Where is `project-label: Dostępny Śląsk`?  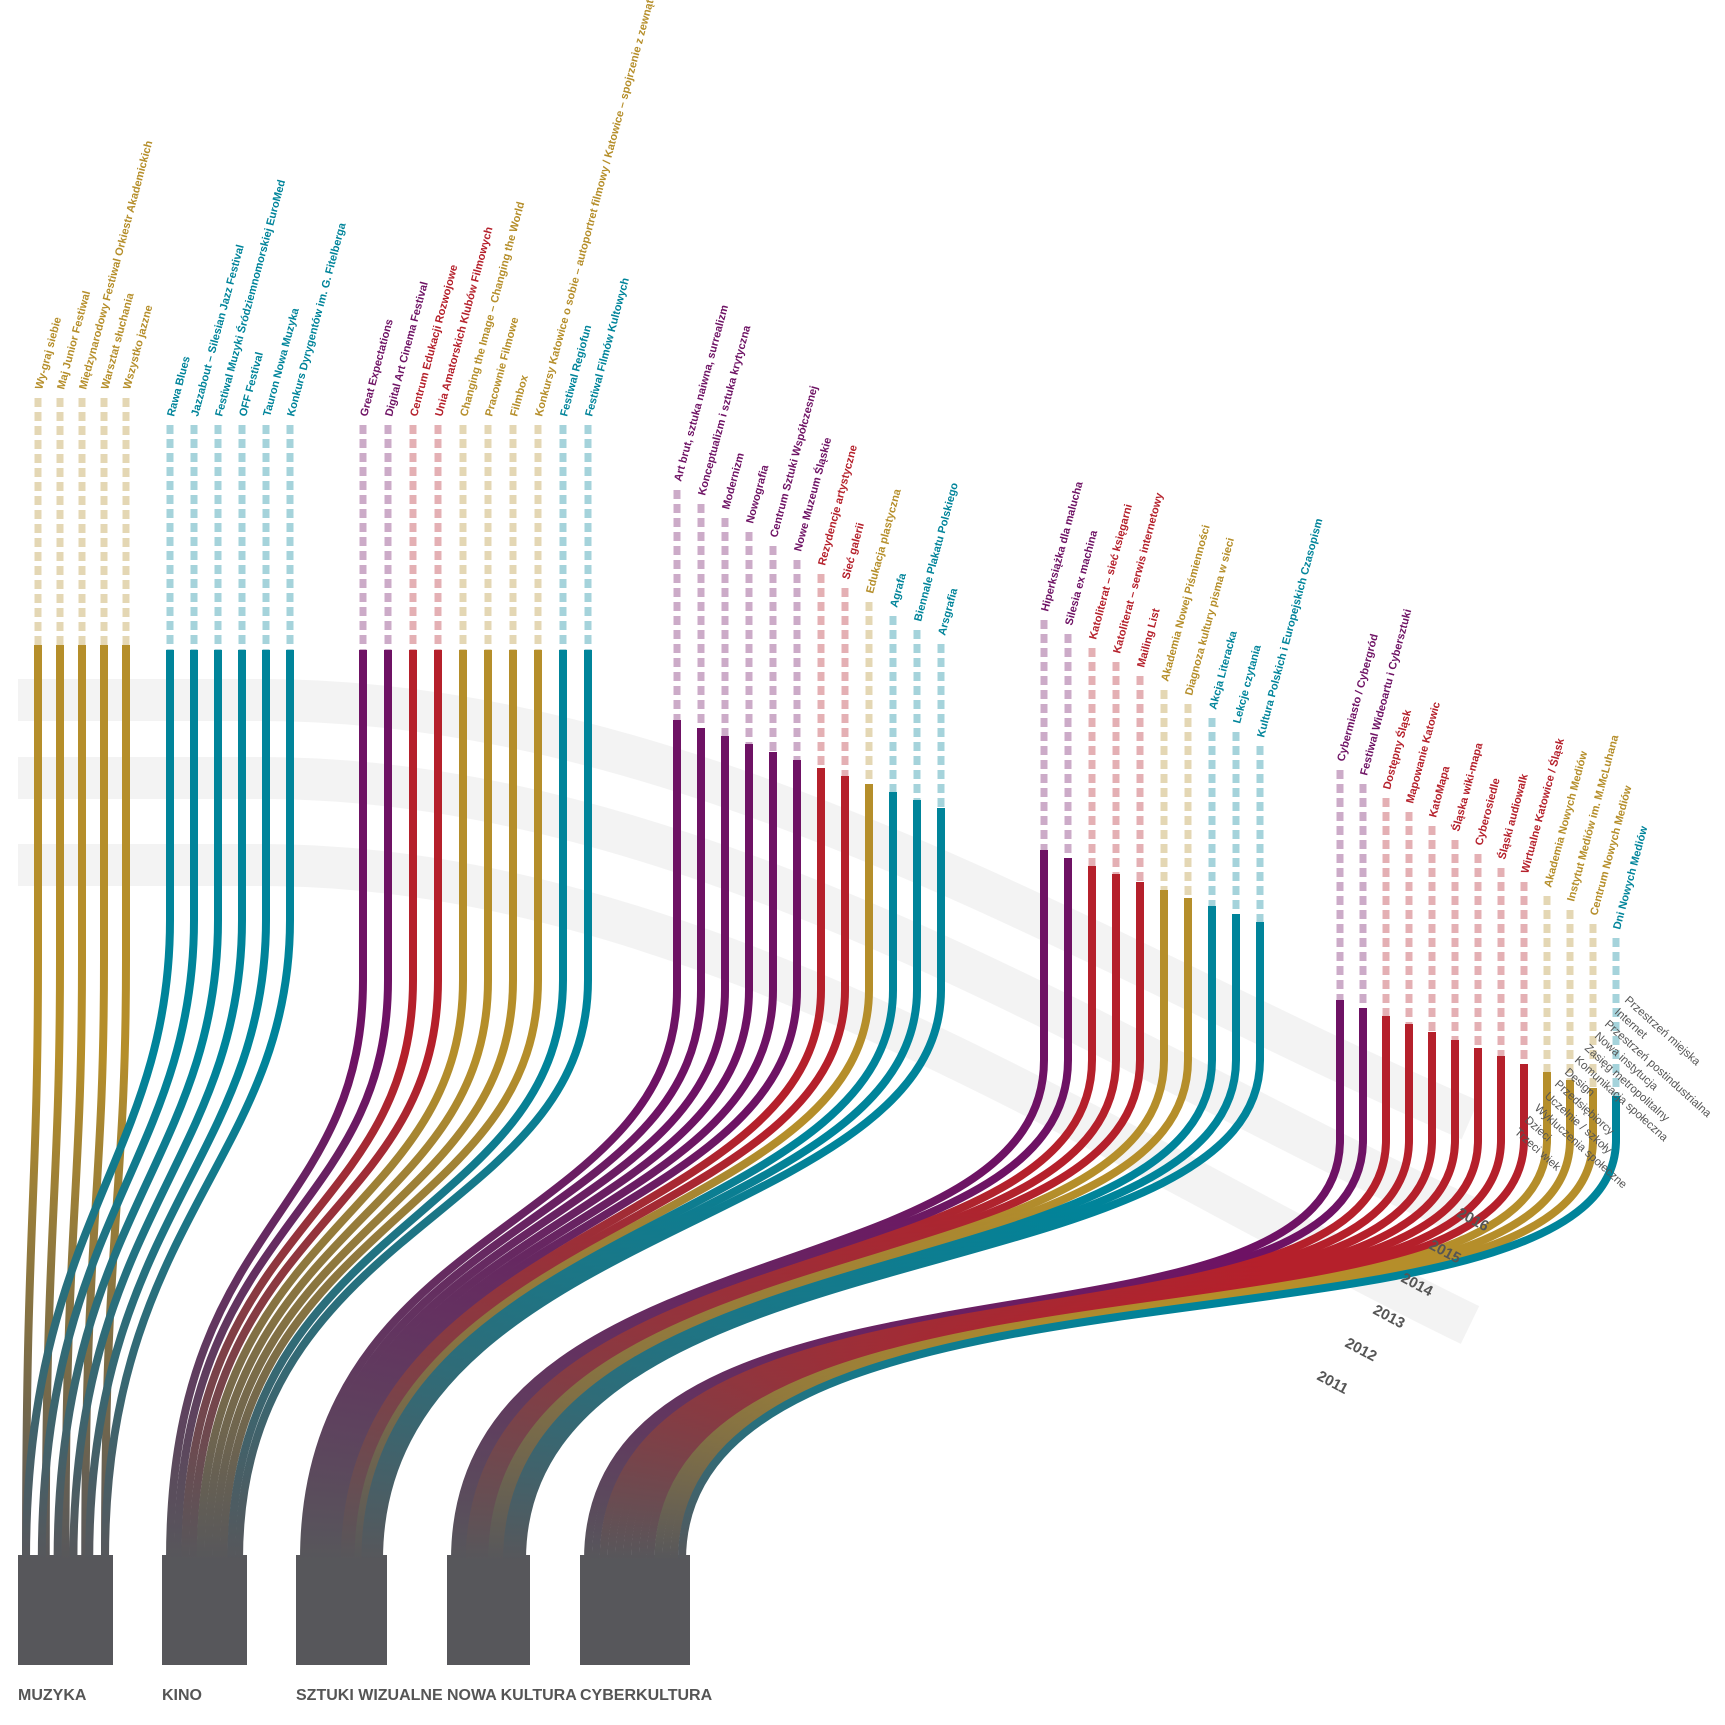 project-label: Dostępny Śląsk is located at coordinates (1397, 748).